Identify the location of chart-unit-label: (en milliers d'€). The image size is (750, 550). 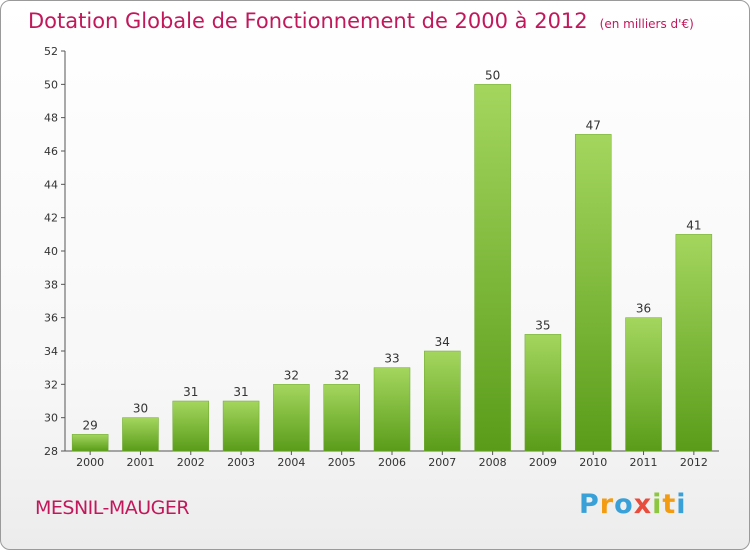
(646, 24).